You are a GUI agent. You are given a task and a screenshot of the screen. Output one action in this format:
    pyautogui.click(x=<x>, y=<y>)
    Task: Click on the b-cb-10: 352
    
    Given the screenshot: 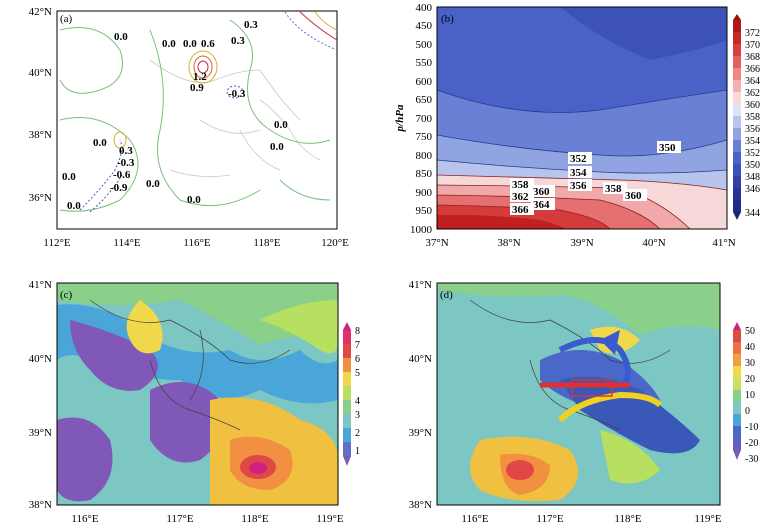 What is the action you would take?
    pyautogui.click(x=752, y=153)
    